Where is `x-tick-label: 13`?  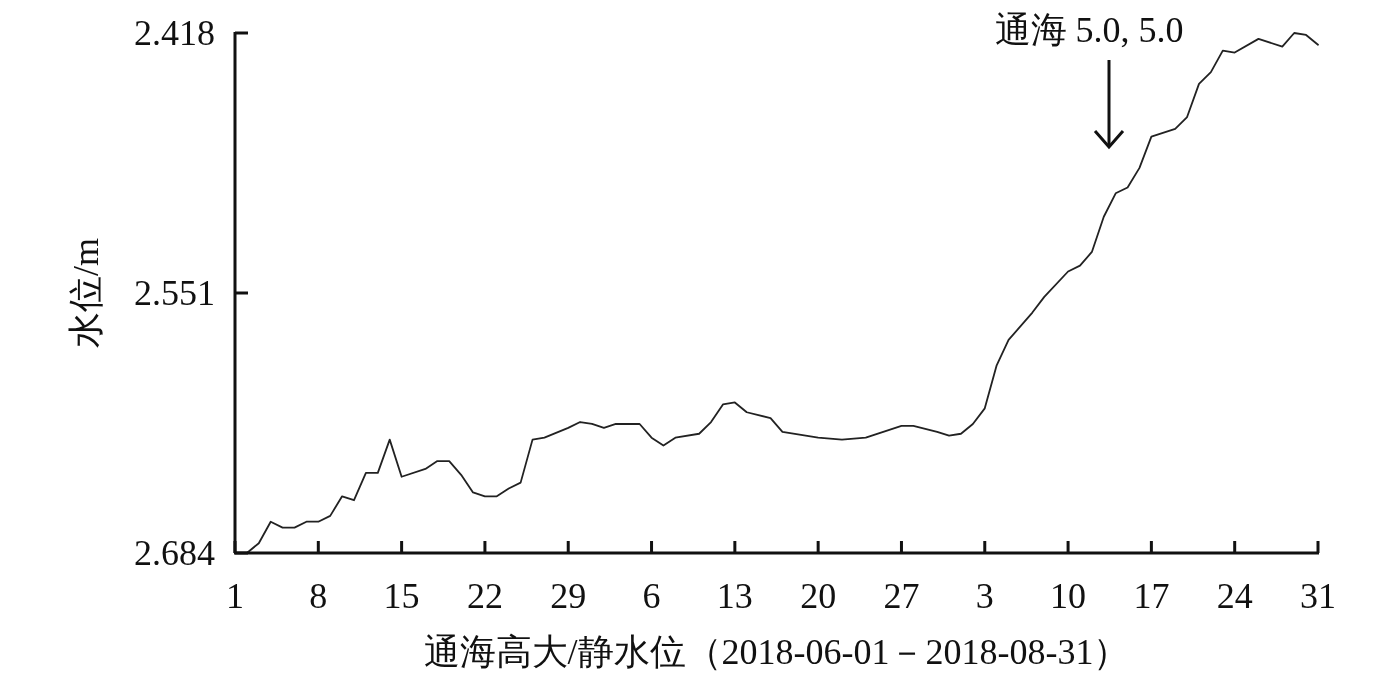 x-tick-label: 13 is located at coordinates (734, 596).